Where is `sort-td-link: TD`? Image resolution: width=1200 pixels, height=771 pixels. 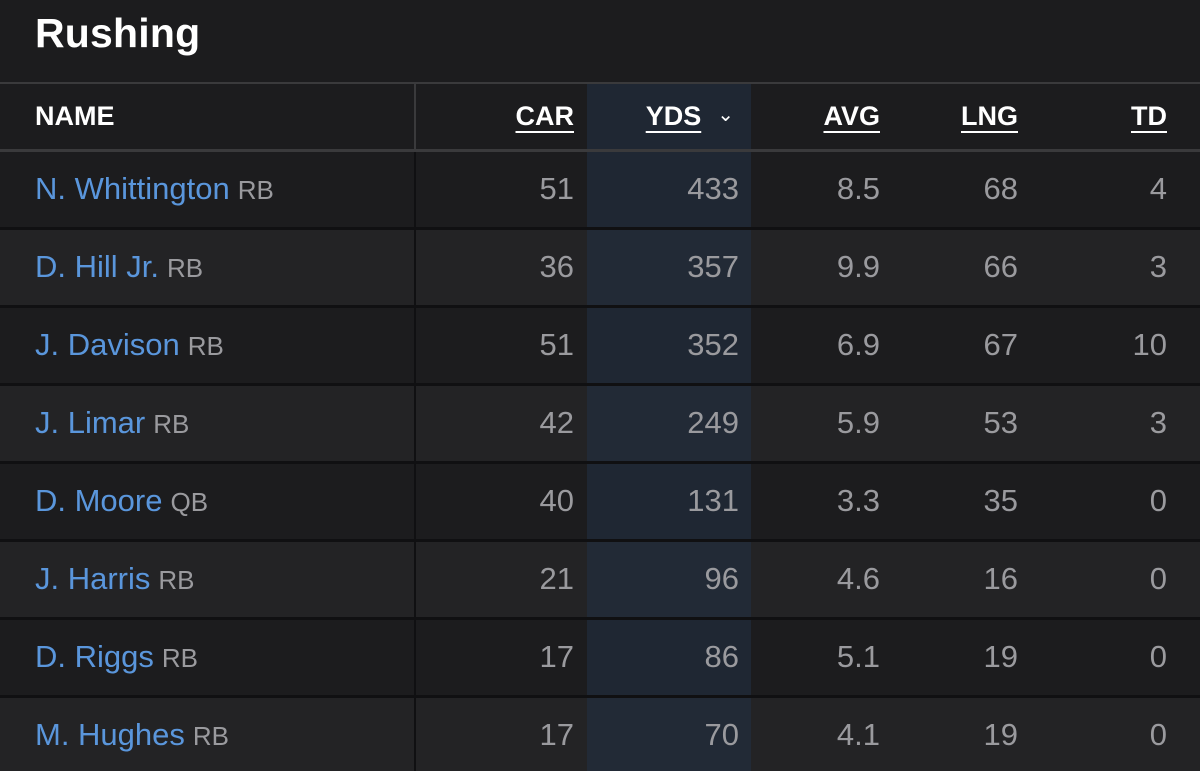
sort-td-link: TD is located at coordinates (1149, 115).